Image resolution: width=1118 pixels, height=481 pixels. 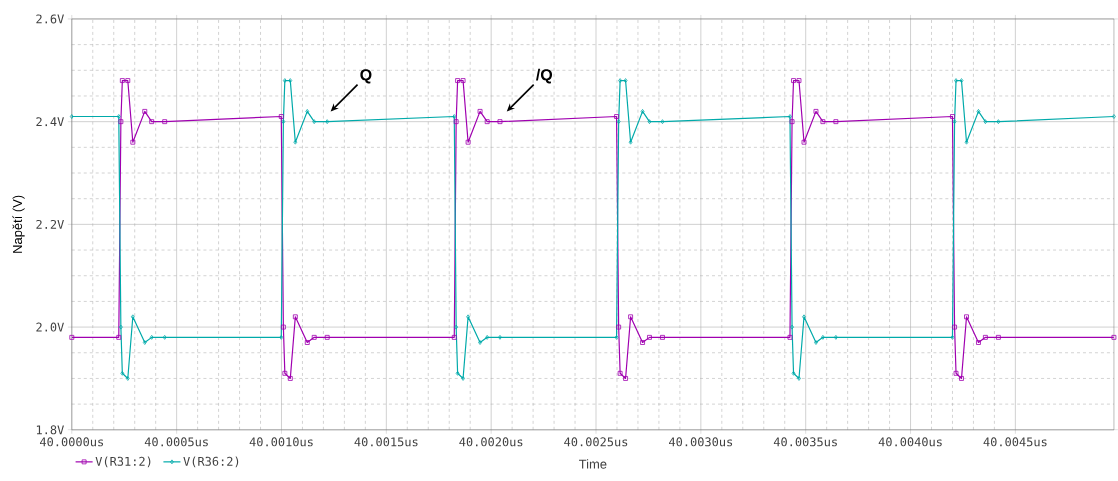 What do you see at coordinates (593, 464) in the screenshot?
I see `x-axis-title: Time` at bounding box center [593, 464].